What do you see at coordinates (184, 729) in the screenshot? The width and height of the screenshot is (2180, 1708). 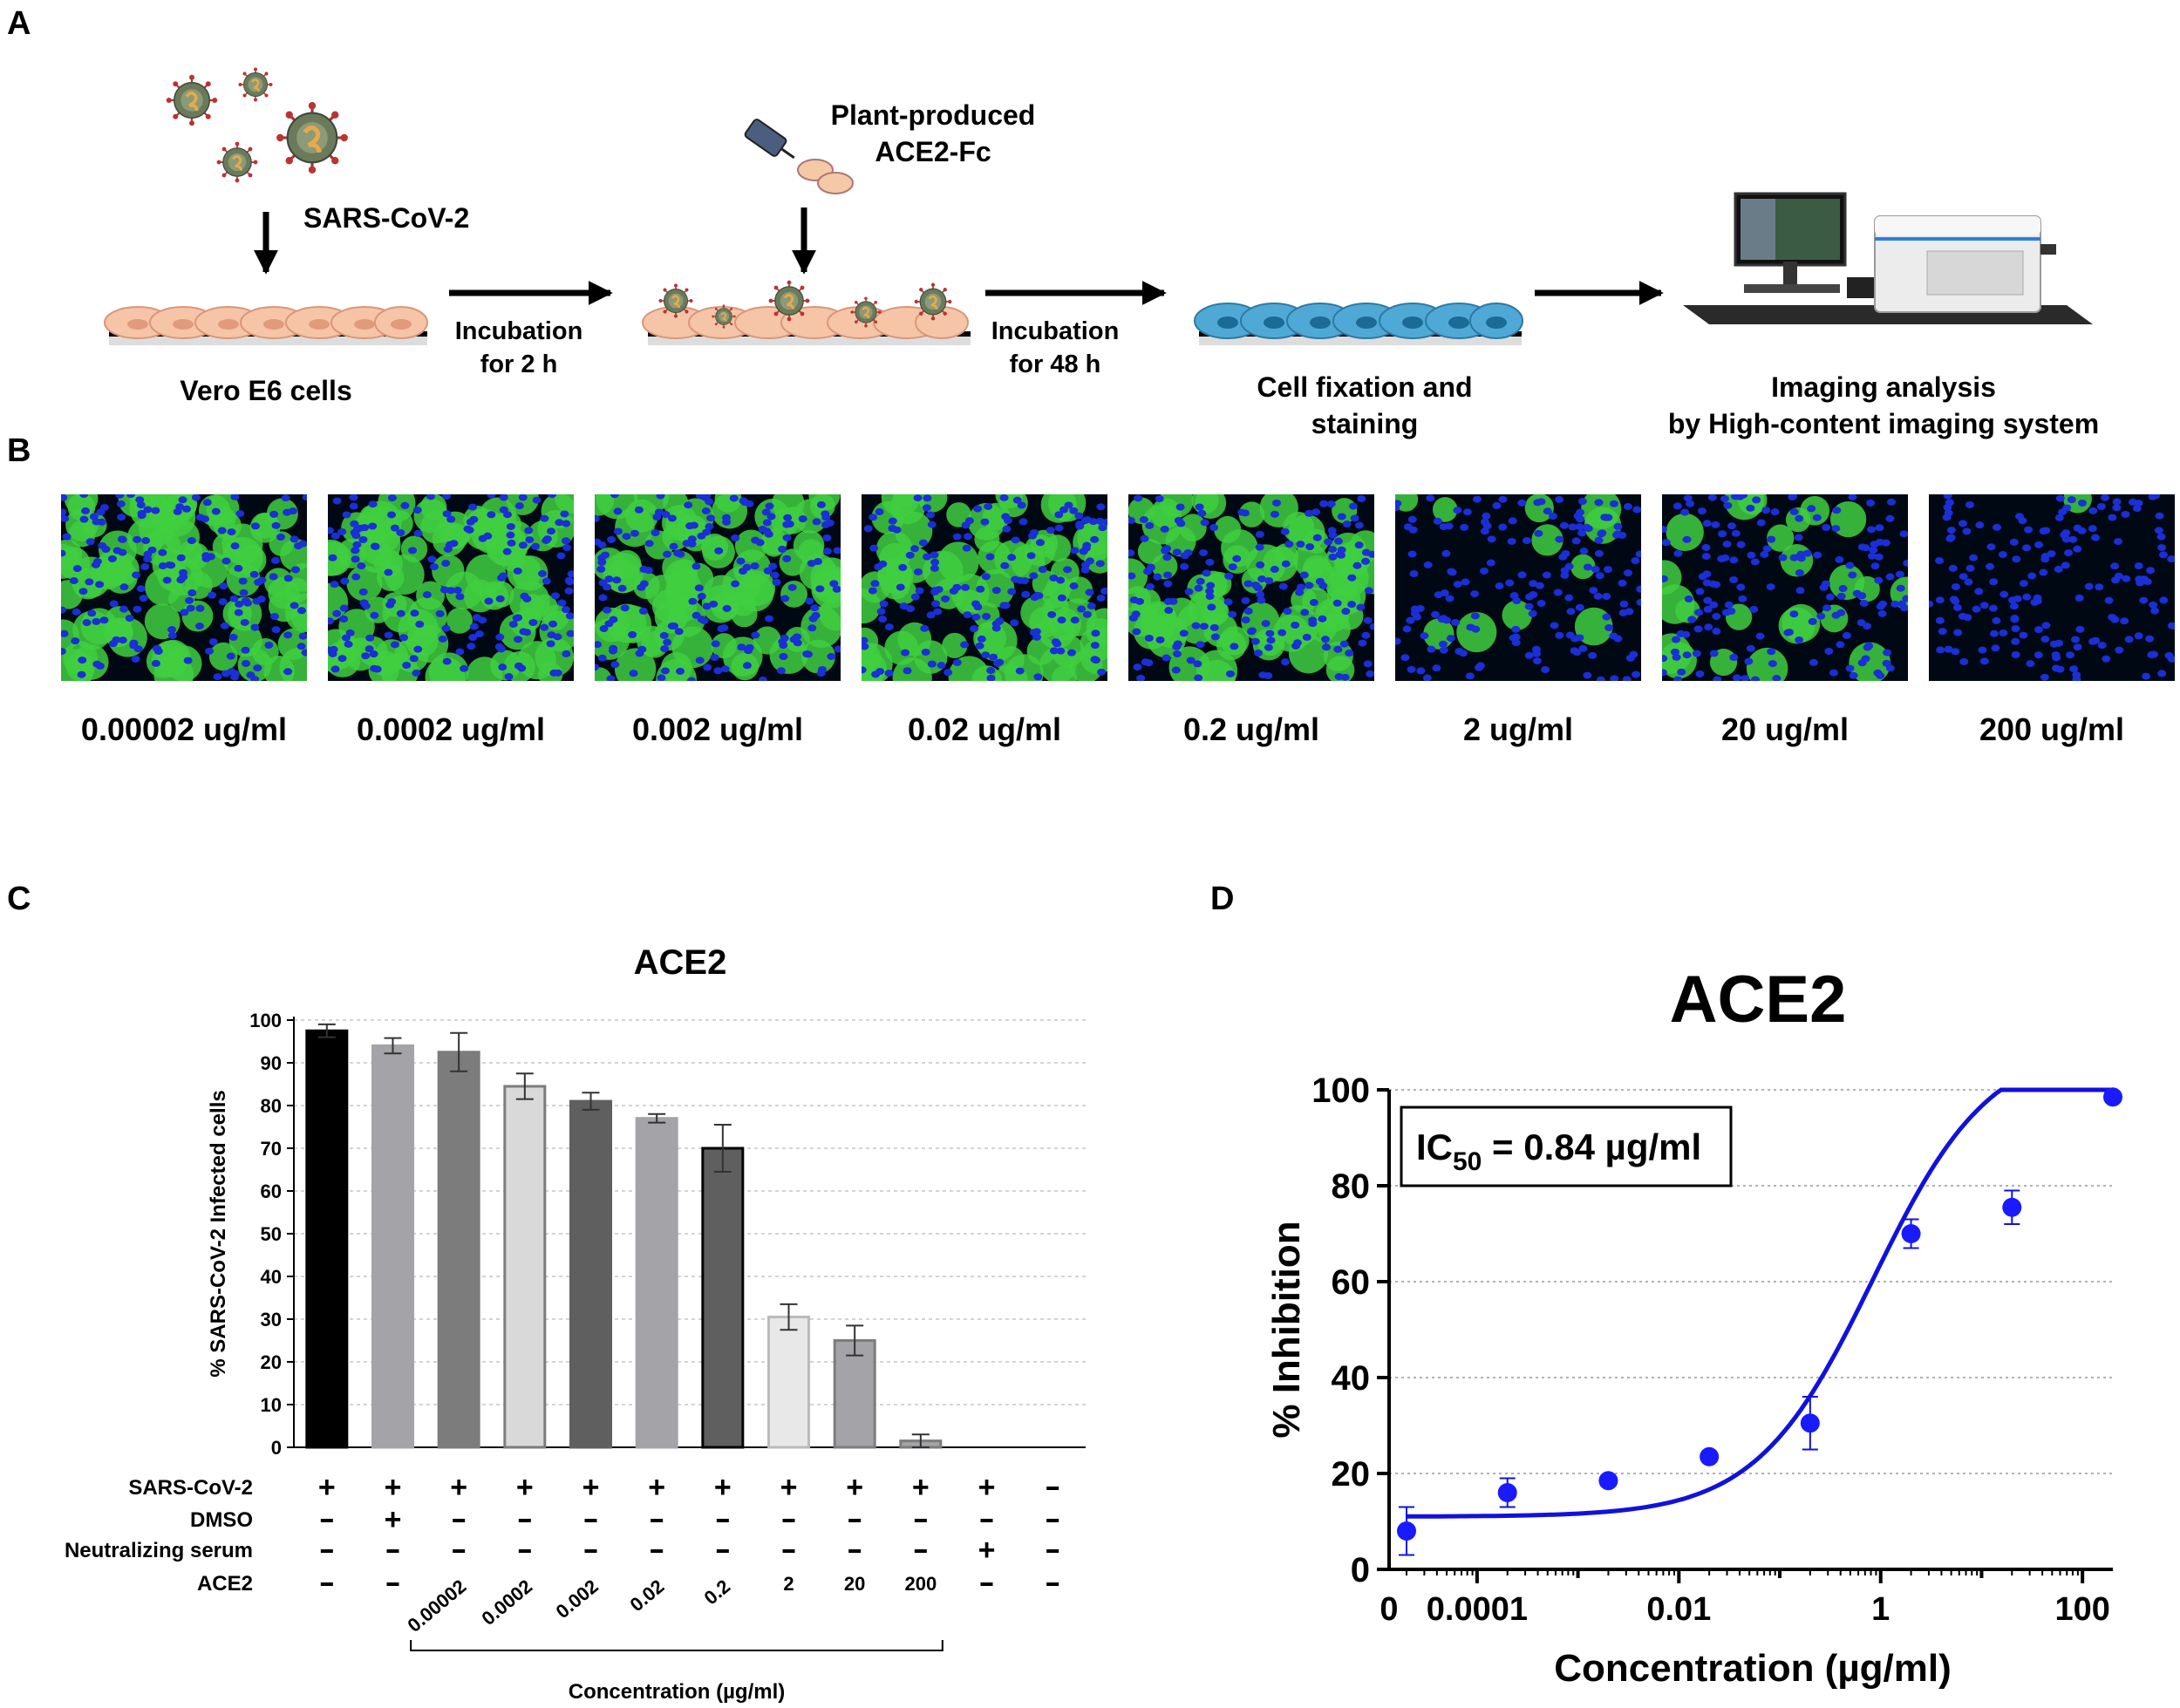 I see `concentration-label: 0.00002 ug/ml` at bounding box center [184, 729].